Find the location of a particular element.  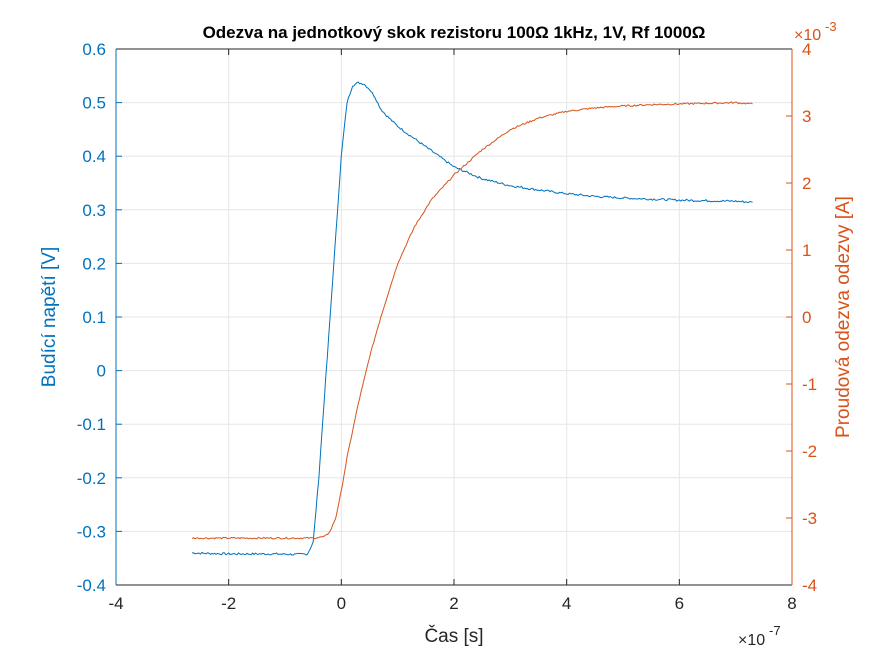

y-left-tick-label: 0.5 is located at coordinates (94, 103).